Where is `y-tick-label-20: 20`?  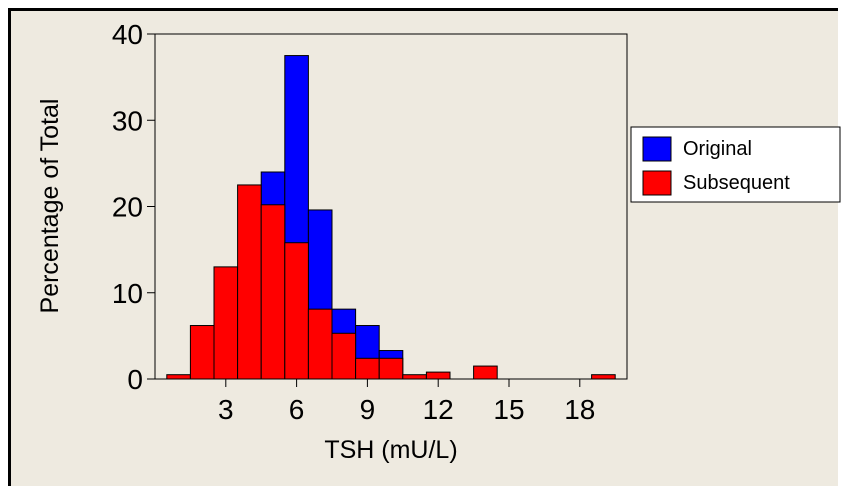
y-tick-label-20: 20 is located at coordinates (127, 207).